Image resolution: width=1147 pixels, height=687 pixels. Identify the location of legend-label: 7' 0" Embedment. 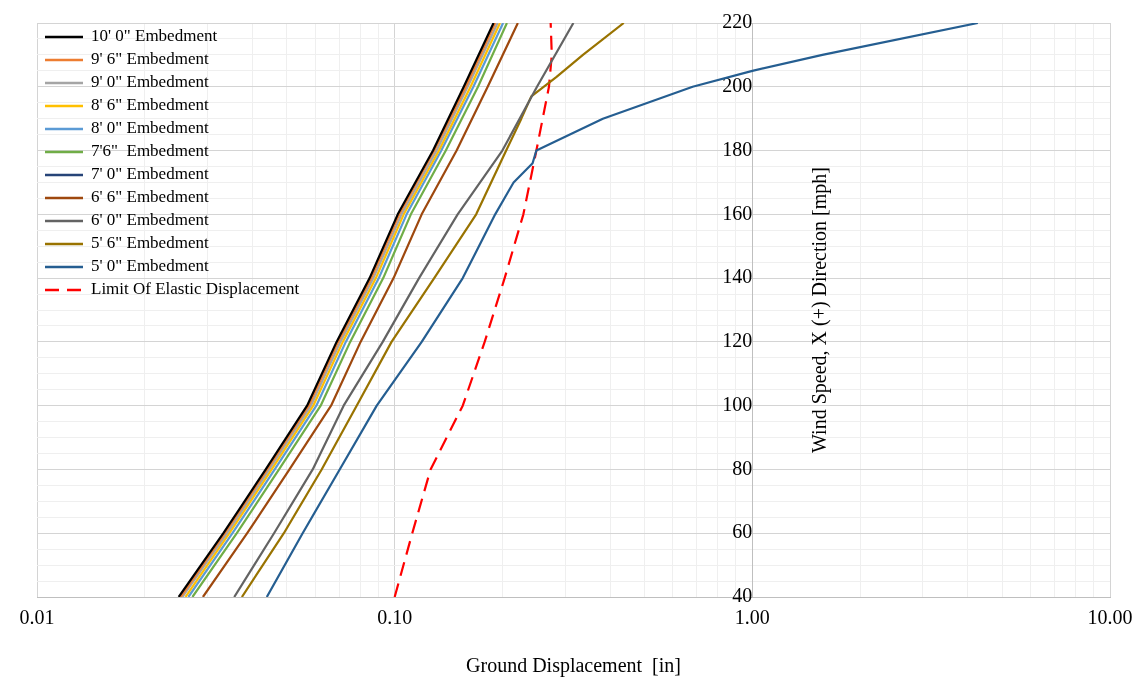
(150, 174).